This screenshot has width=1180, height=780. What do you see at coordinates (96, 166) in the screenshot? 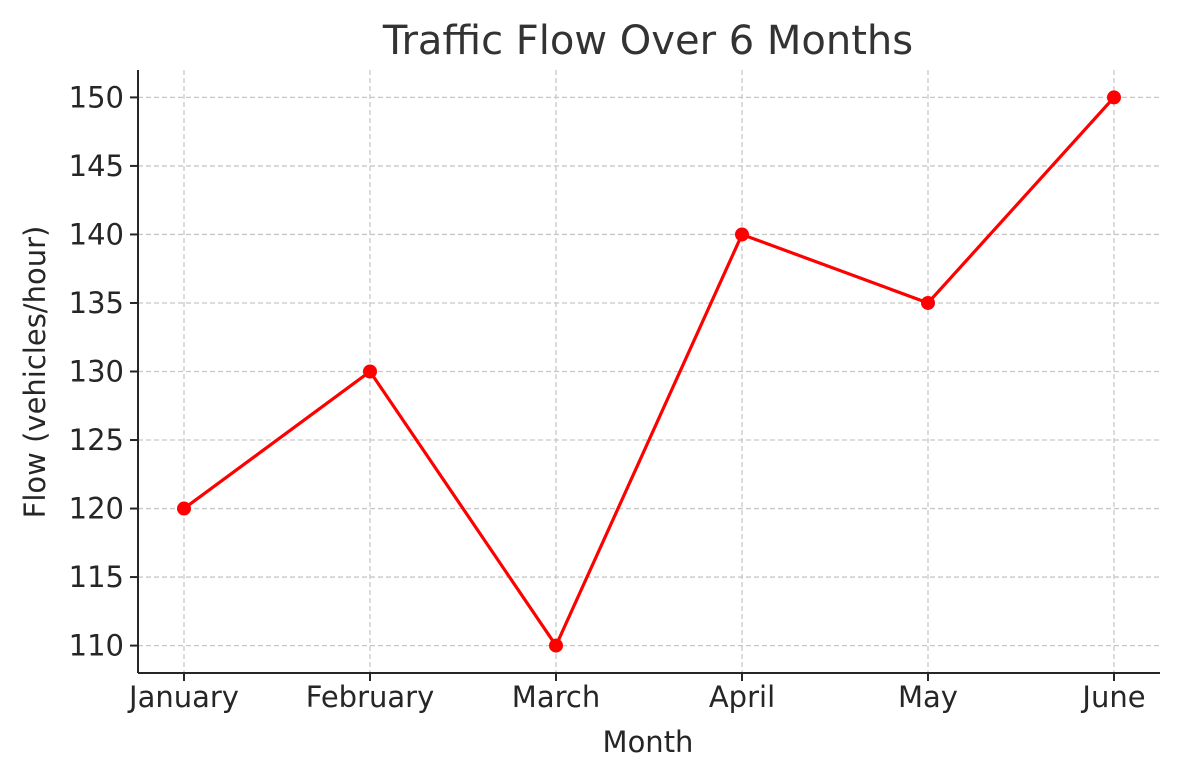
I see `y-tick-label: 145` at bounding box center [96, 166].